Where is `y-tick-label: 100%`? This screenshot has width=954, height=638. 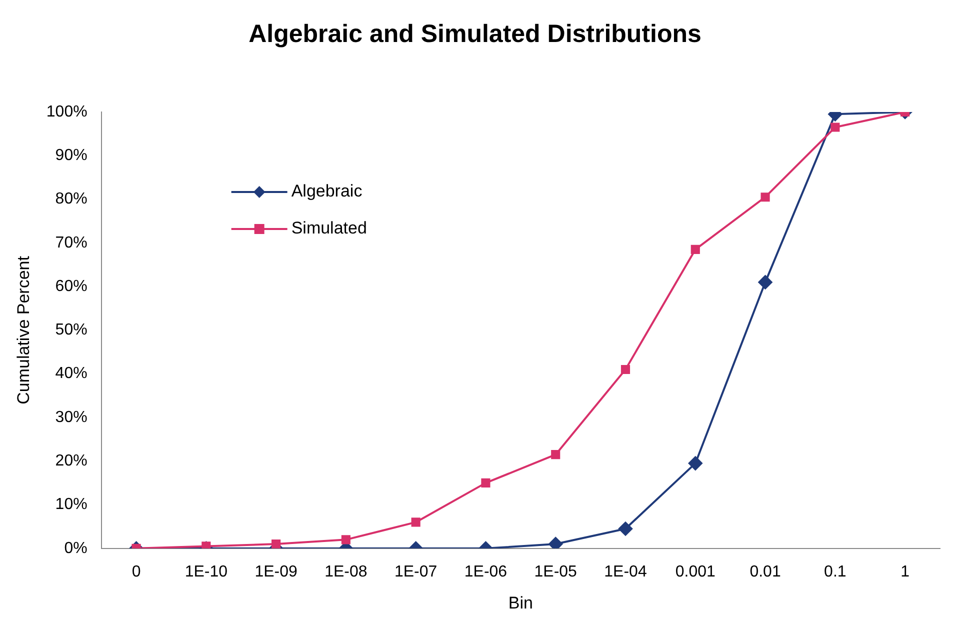 y-tick-label: 100% is located at coordinates (67, 111).